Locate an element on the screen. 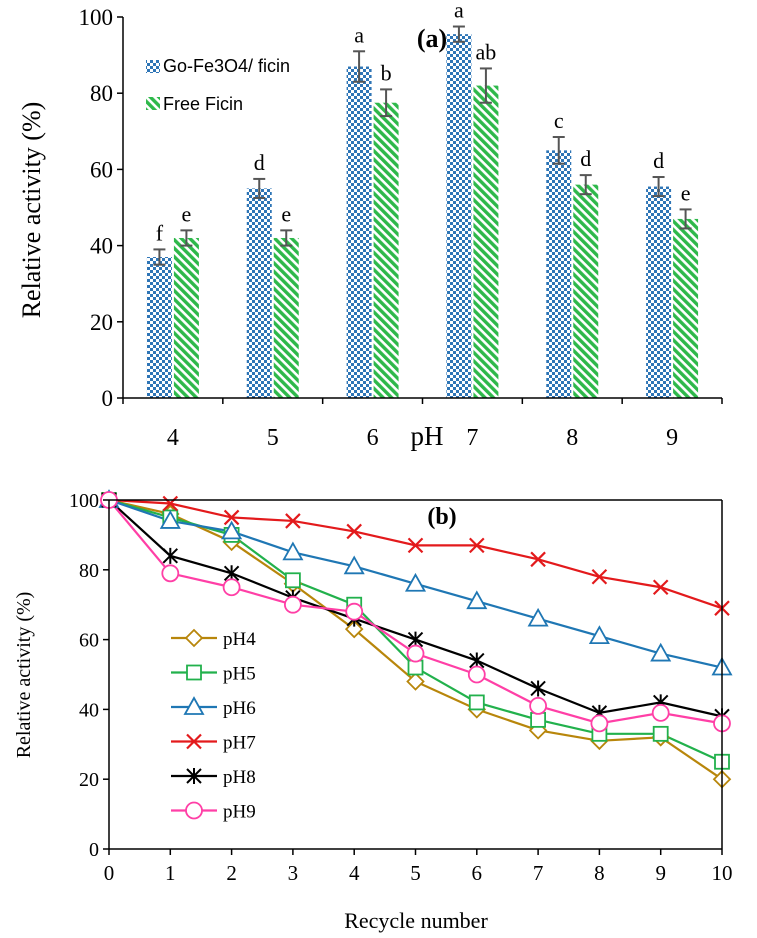  legend-marker-ph9 is located at coordinates (194, 810).